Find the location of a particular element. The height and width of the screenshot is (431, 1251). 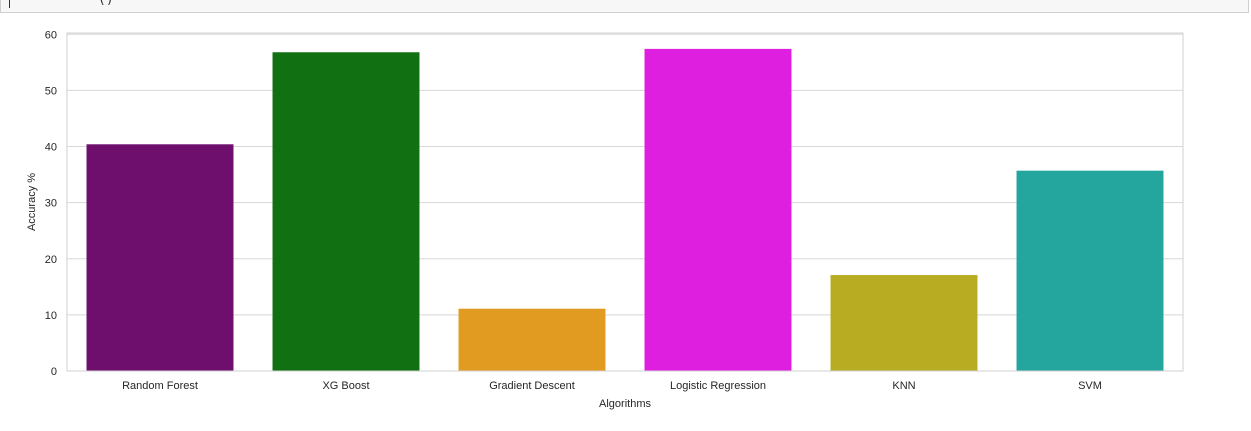

code-cell-tail: () is located at coordinates (624, 6).